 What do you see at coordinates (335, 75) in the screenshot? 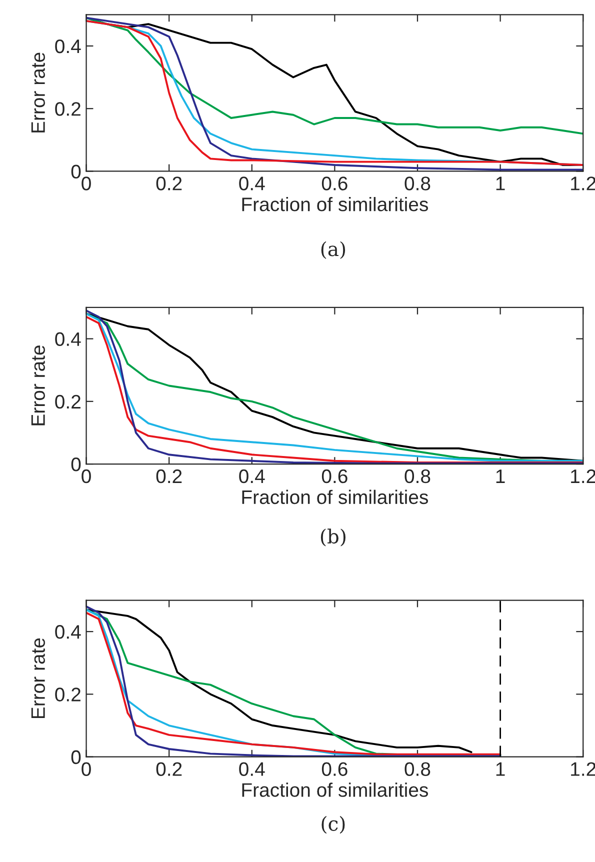
I see `line-series` at bounding box center [335, 75].